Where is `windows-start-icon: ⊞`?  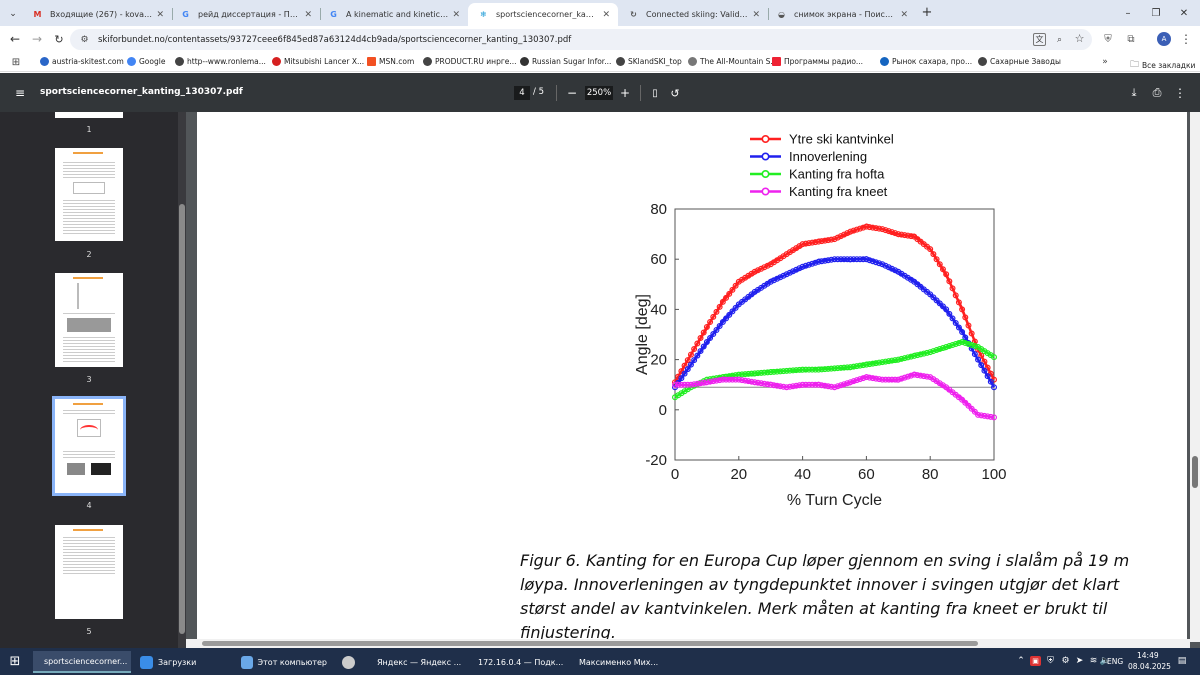 windows-start-icon: ⊞ is located at coordinates (15, 661).